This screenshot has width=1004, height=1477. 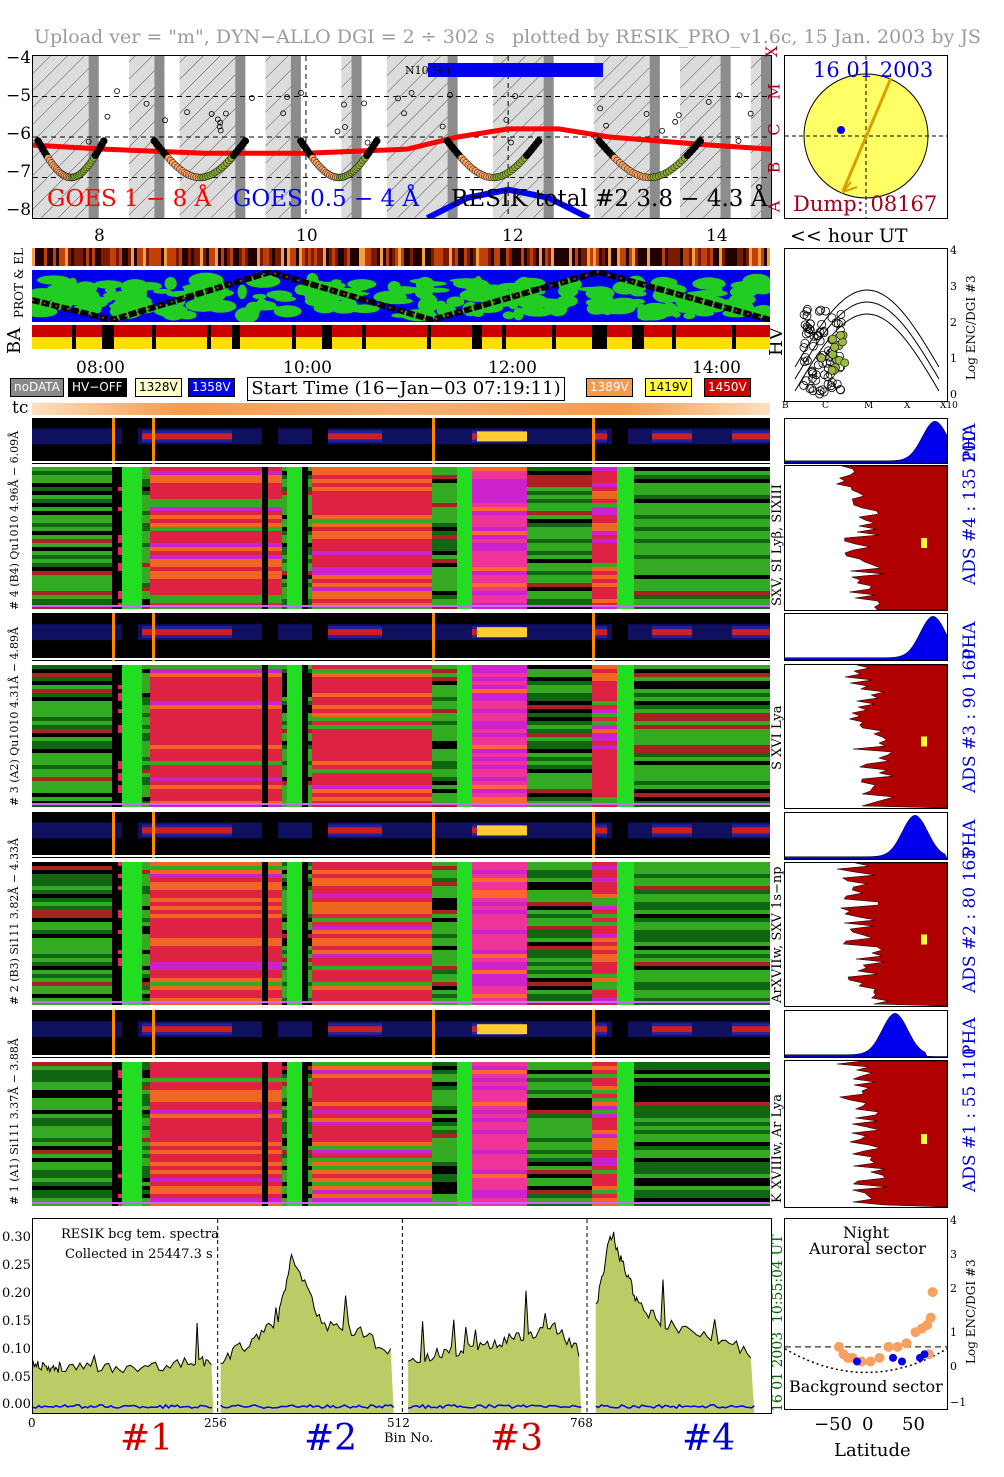 I want to click on gray-band, so click(x=93, y=137).